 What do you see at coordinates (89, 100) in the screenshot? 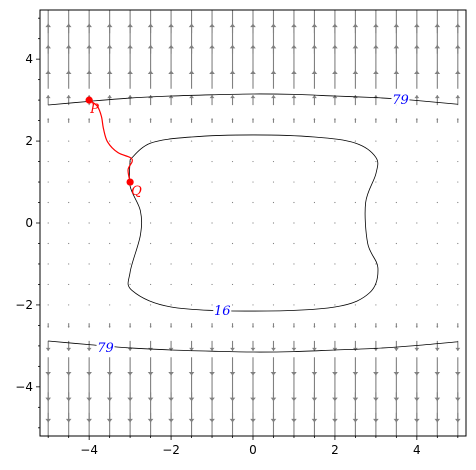
I see `point-p-marker` at bounding box center [89, 100].